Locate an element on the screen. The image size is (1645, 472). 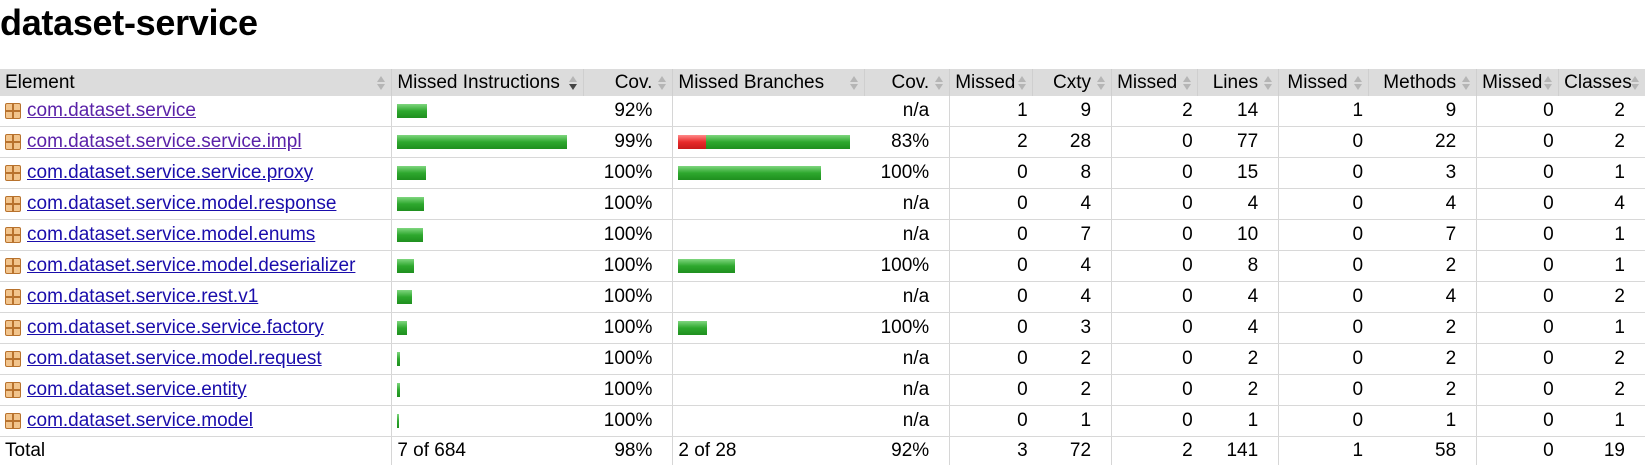
package-link: com.dataset.service.model is located at coordinates (140, 420).